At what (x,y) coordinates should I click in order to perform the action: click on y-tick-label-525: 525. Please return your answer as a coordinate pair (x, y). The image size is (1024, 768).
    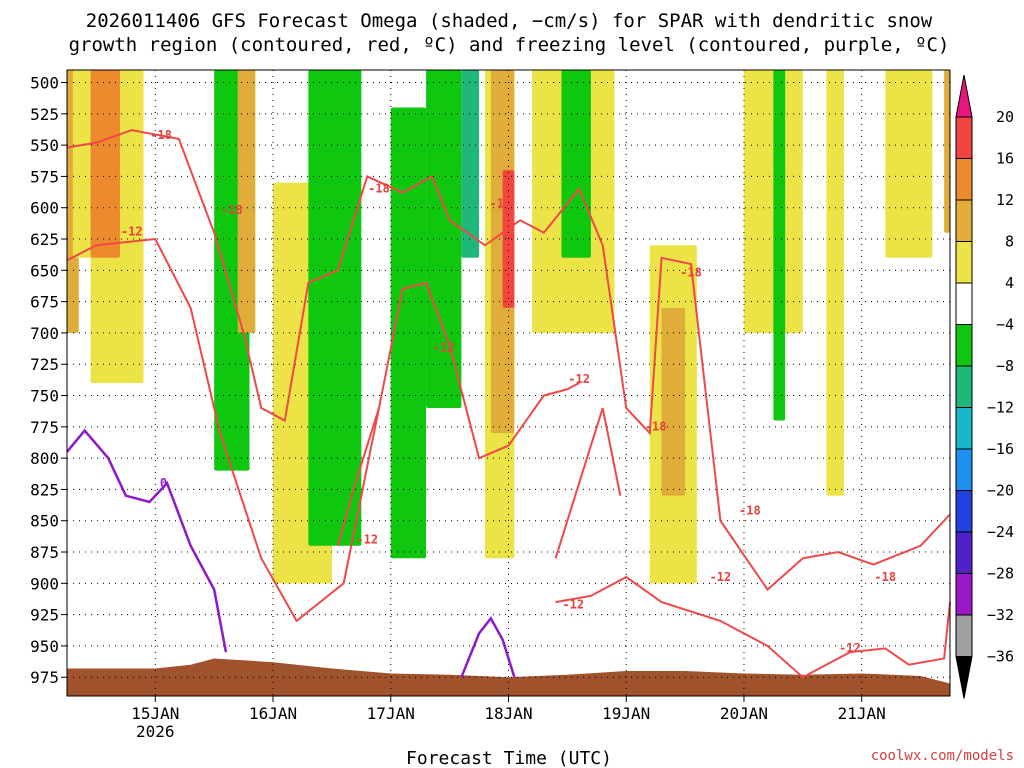
    Looking at the image, I should click on (44, 114).